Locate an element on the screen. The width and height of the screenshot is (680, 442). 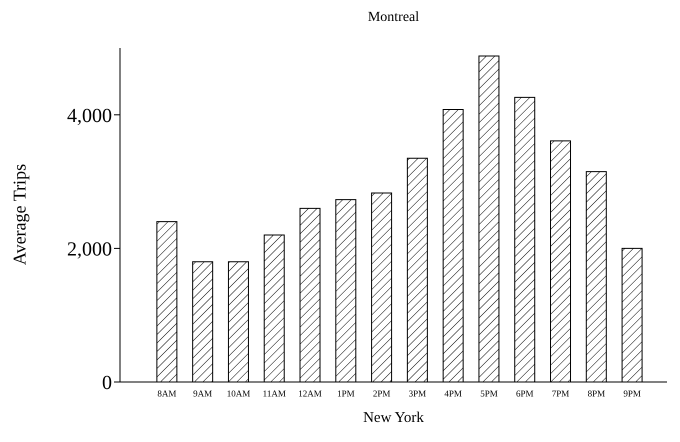
y-tick-label: 2,000 is located at coordinates (89, 249).